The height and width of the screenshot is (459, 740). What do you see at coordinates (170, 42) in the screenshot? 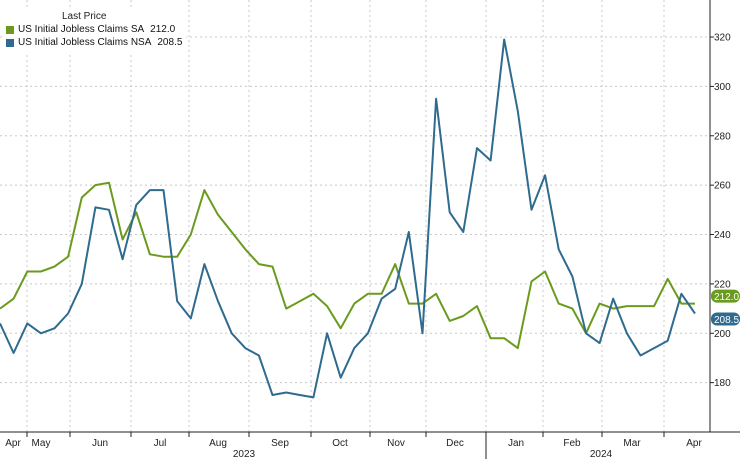
I see `legend-value-nsa: 208.5` at bounding box center [170, 42].